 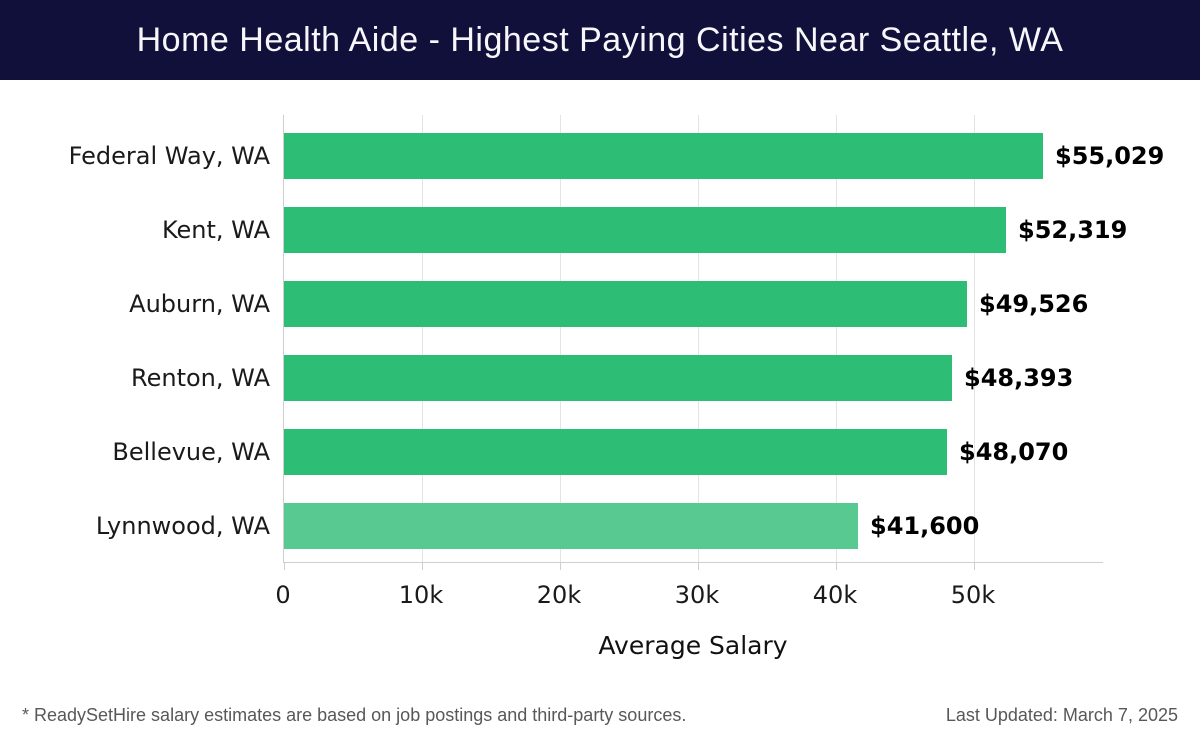 I want to click on x-tick-label: 10k, so click(x=421, y=595).